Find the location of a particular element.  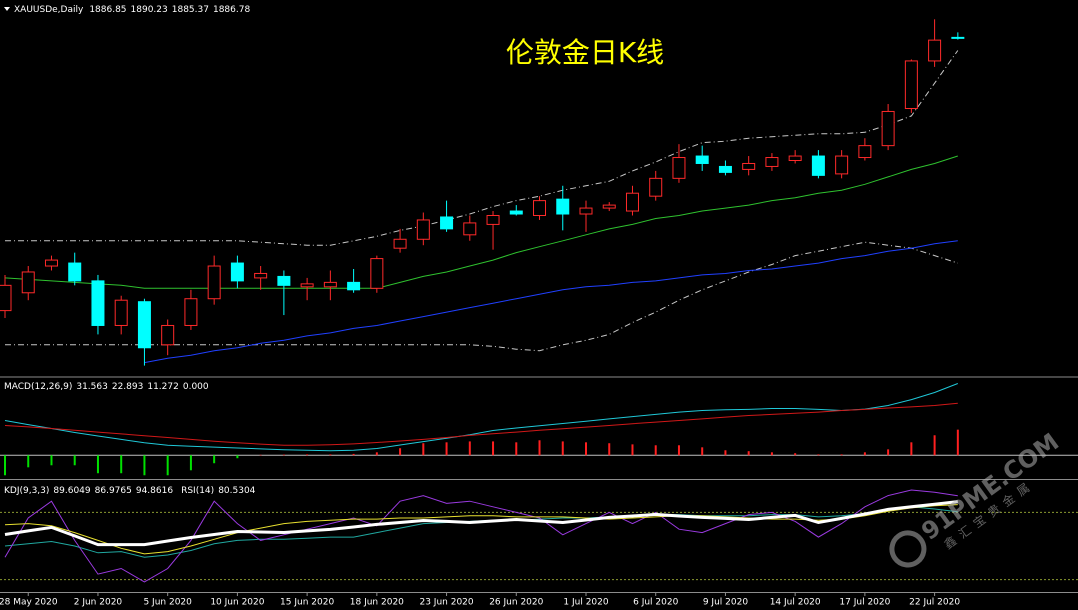

zero-level-label: 0.000 is located at coordinates (196, 387).